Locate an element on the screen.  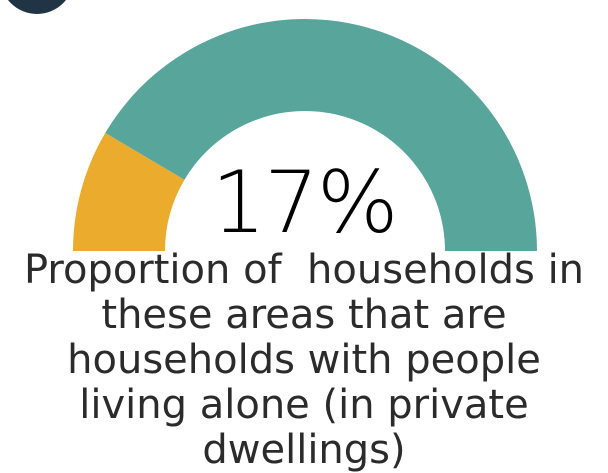
caption-line: these areas that are is located at coordinates (304, 315).